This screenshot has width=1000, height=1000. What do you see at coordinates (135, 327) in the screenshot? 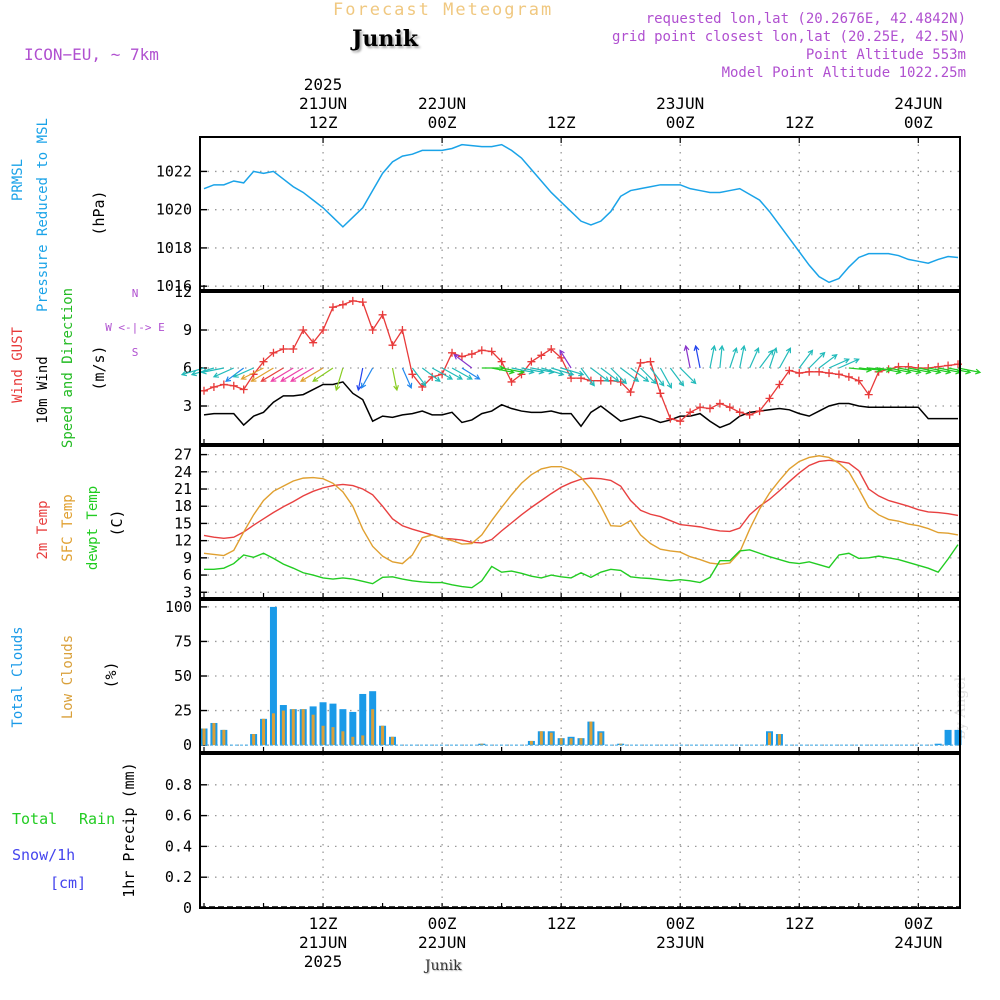
I see `compass-west-east: W <-|-> E` at bounding box center [135, 327].